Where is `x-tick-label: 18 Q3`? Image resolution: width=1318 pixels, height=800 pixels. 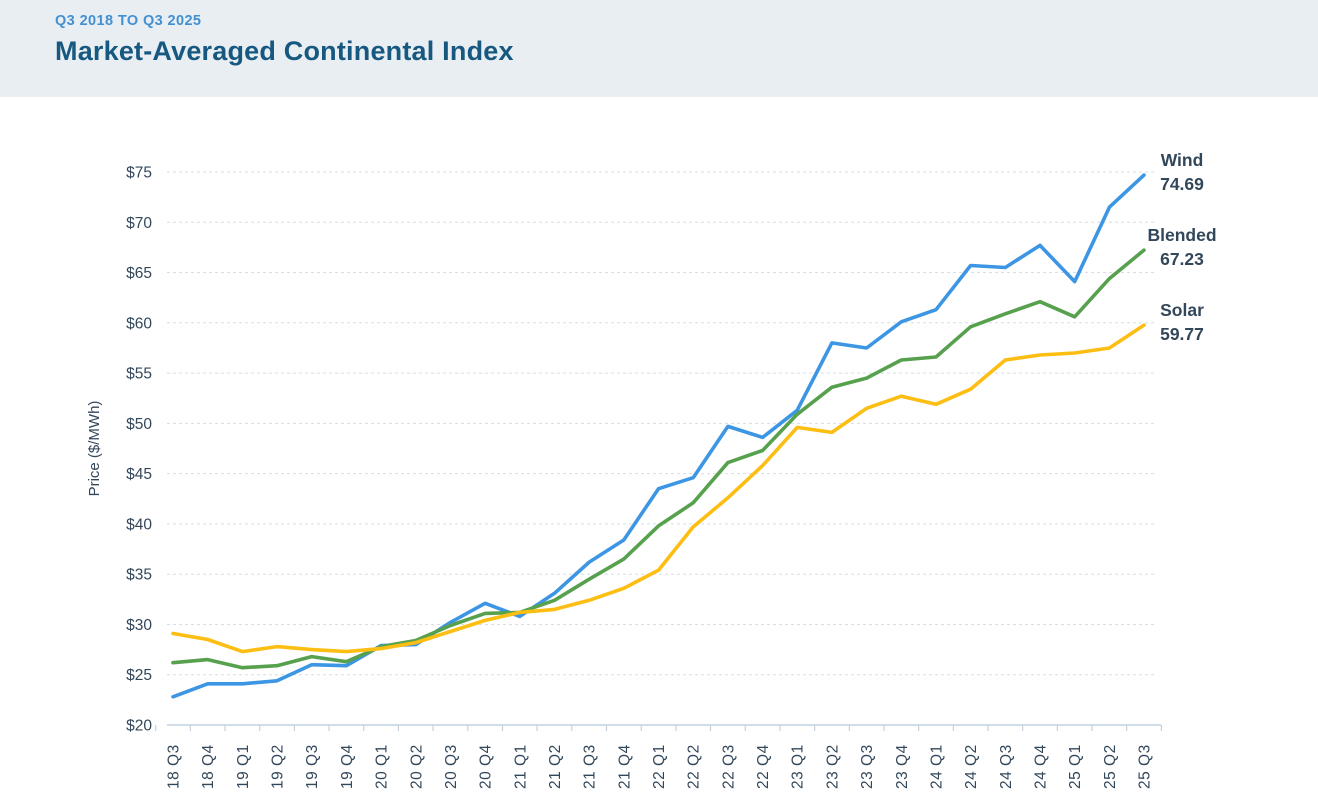 x-tick-label: 18 Q3 is located at coordinates (174, 766).